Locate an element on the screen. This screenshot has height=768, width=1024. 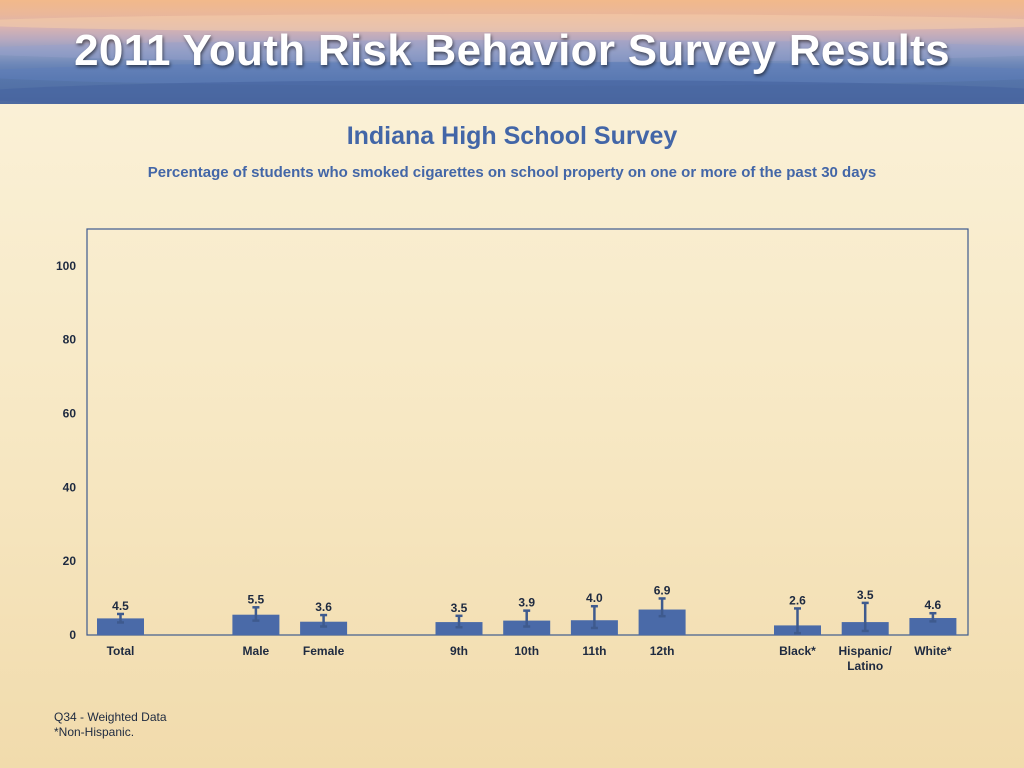
category-label-7: Black* is located at coordinates (797, 651).